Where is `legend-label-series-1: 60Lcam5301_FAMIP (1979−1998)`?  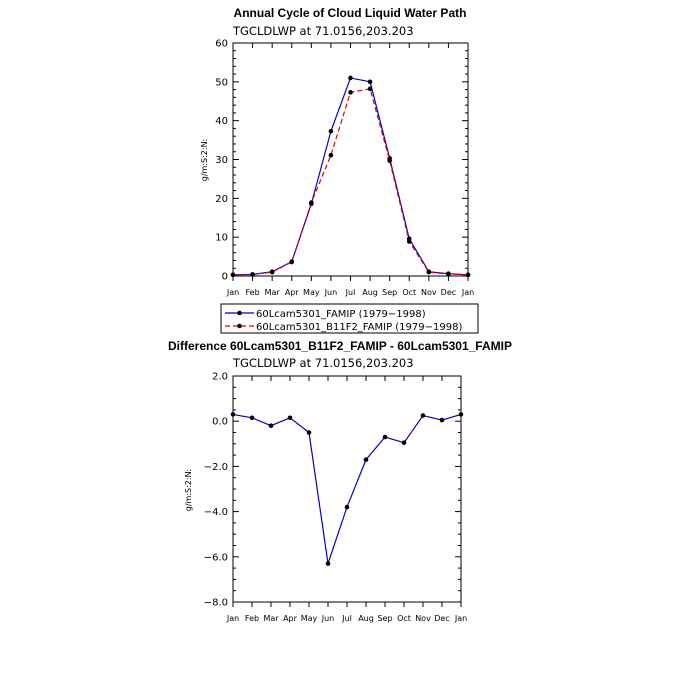
legend-label-series-1: 60Lcam5301_FAMIP (1979−1998) is located at coordinates (341, 314).